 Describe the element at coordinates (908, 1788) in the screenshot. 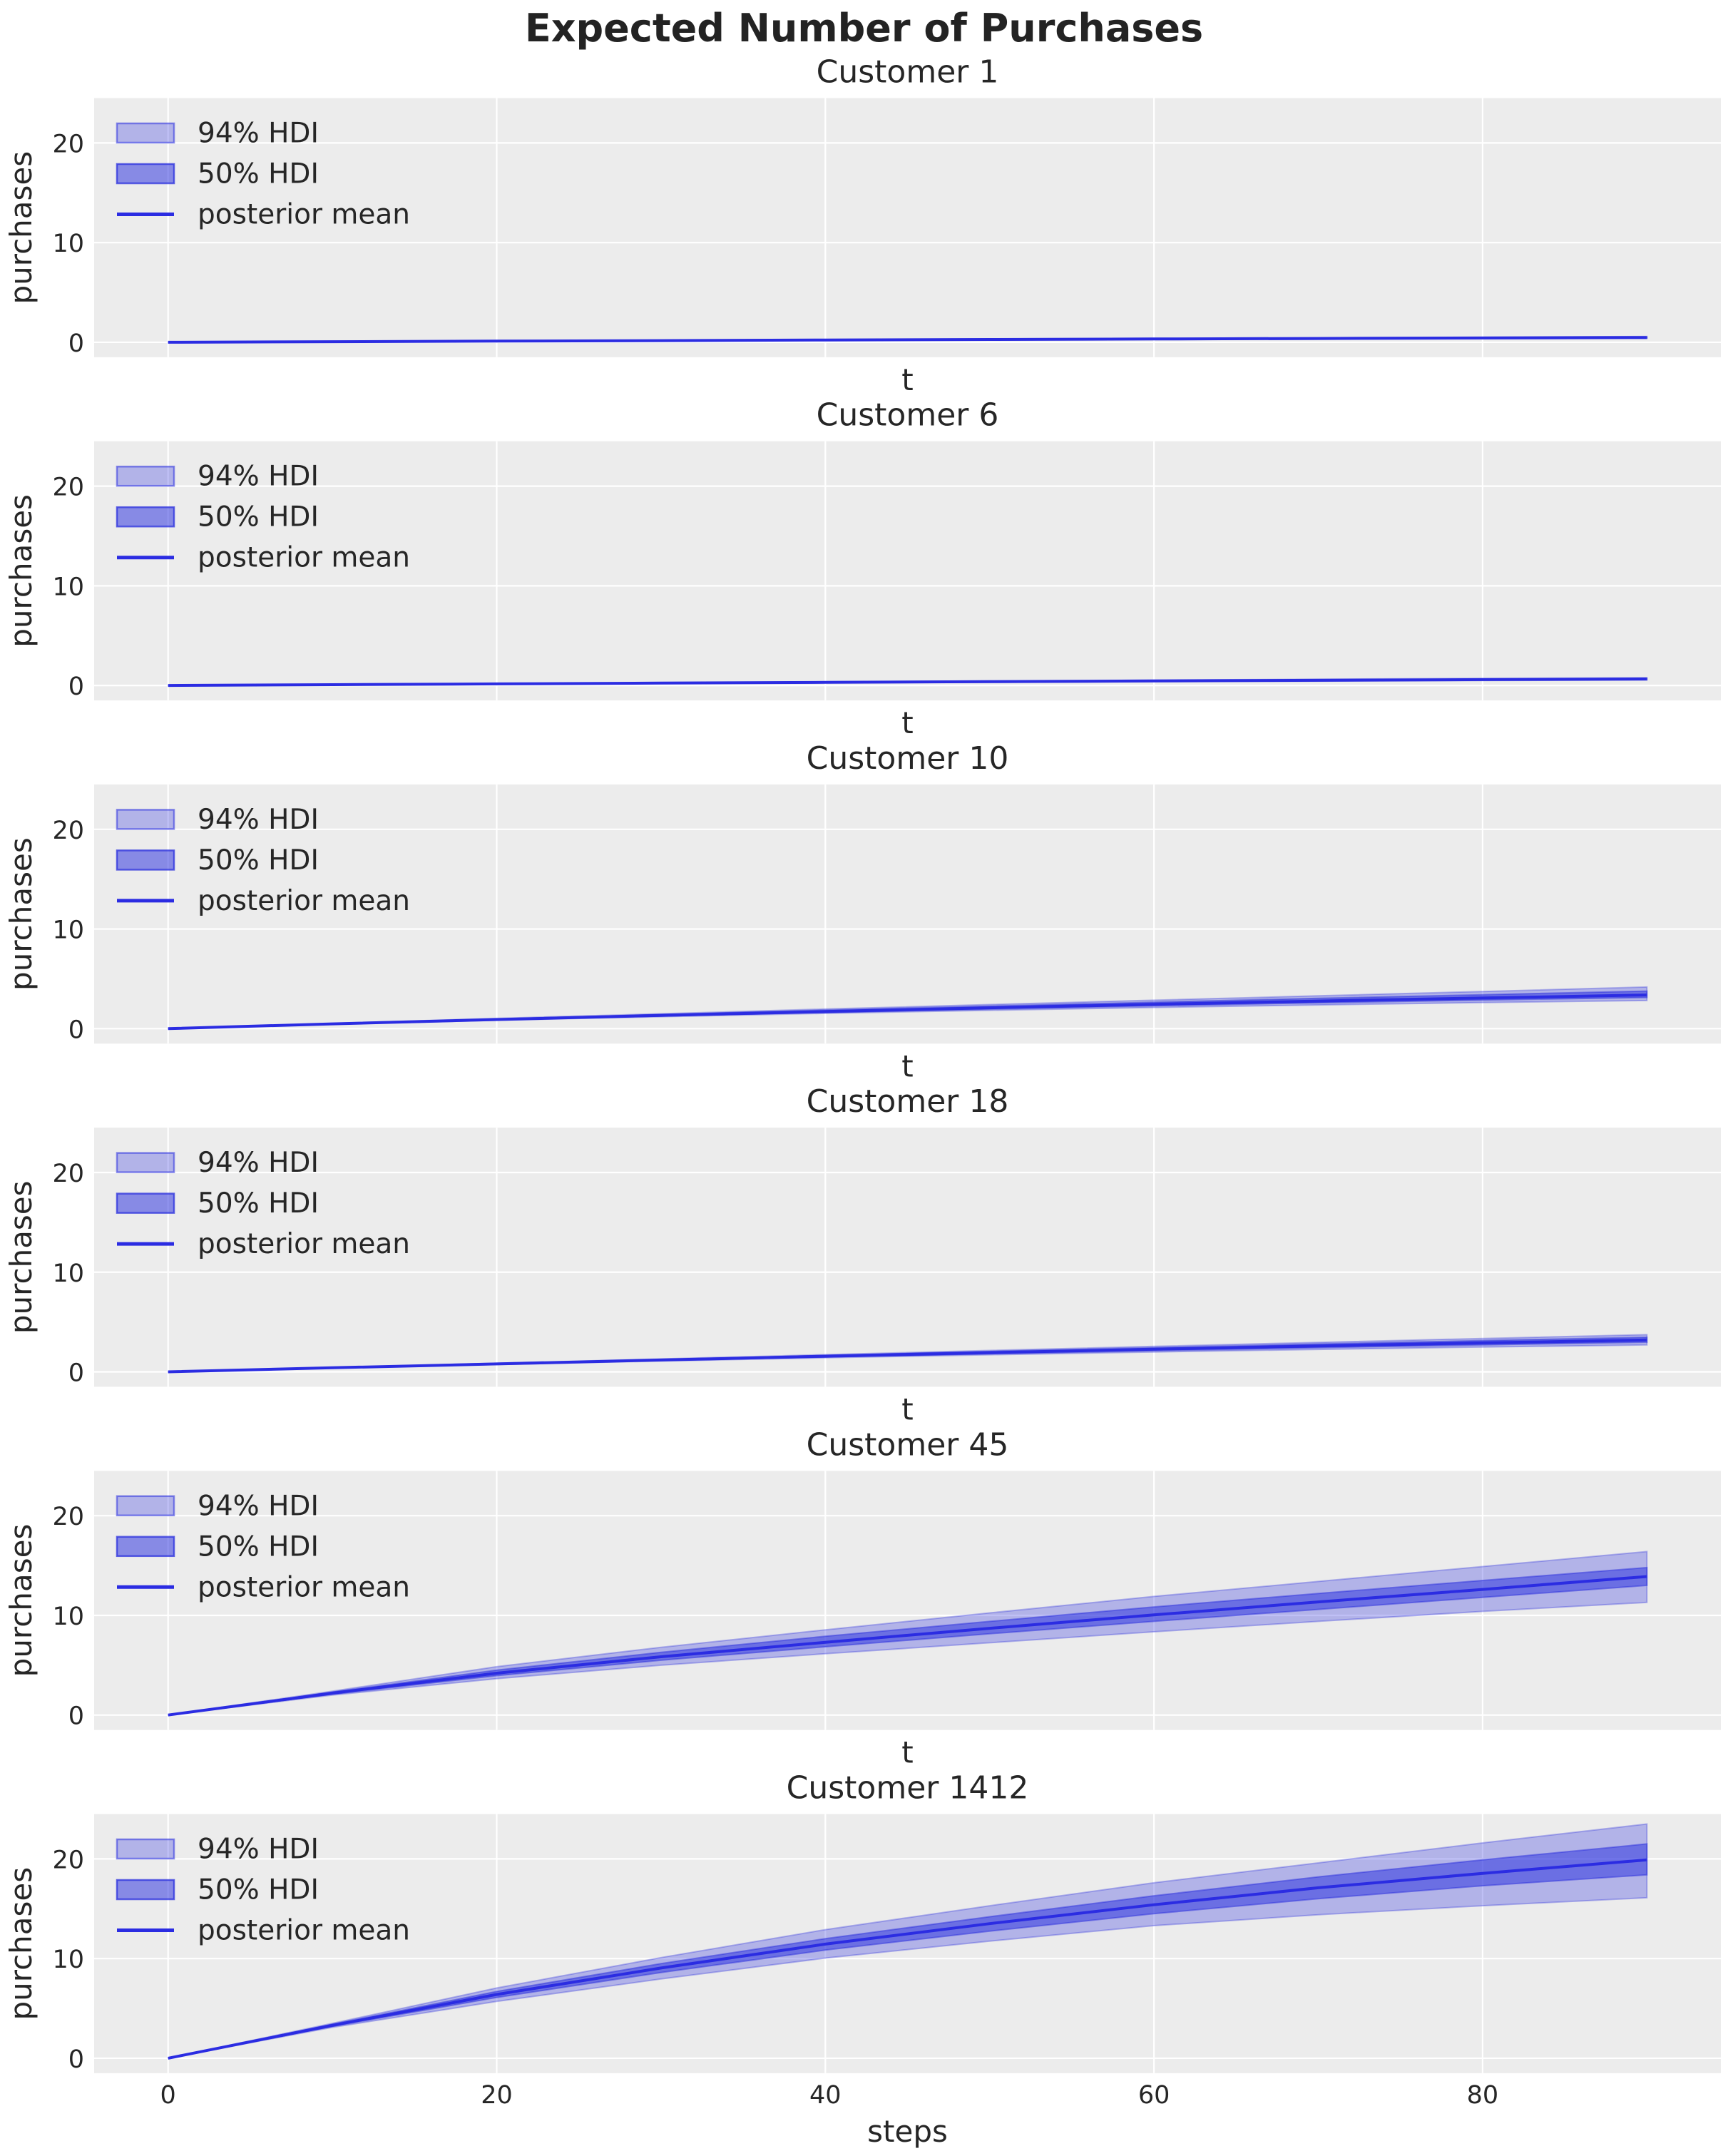

I see `subplot-title: Customer 1412` at that location.